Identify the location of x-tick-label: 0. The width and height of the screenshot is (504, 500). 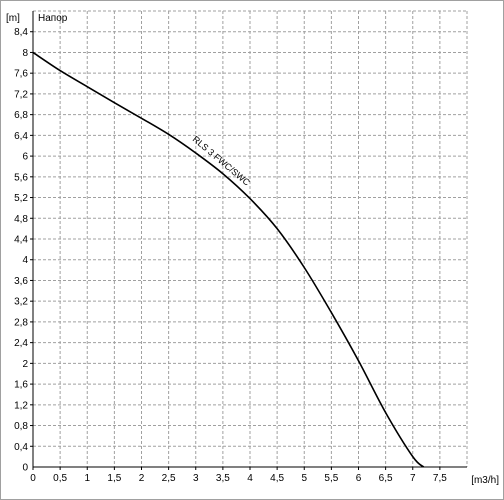
(33, 478).